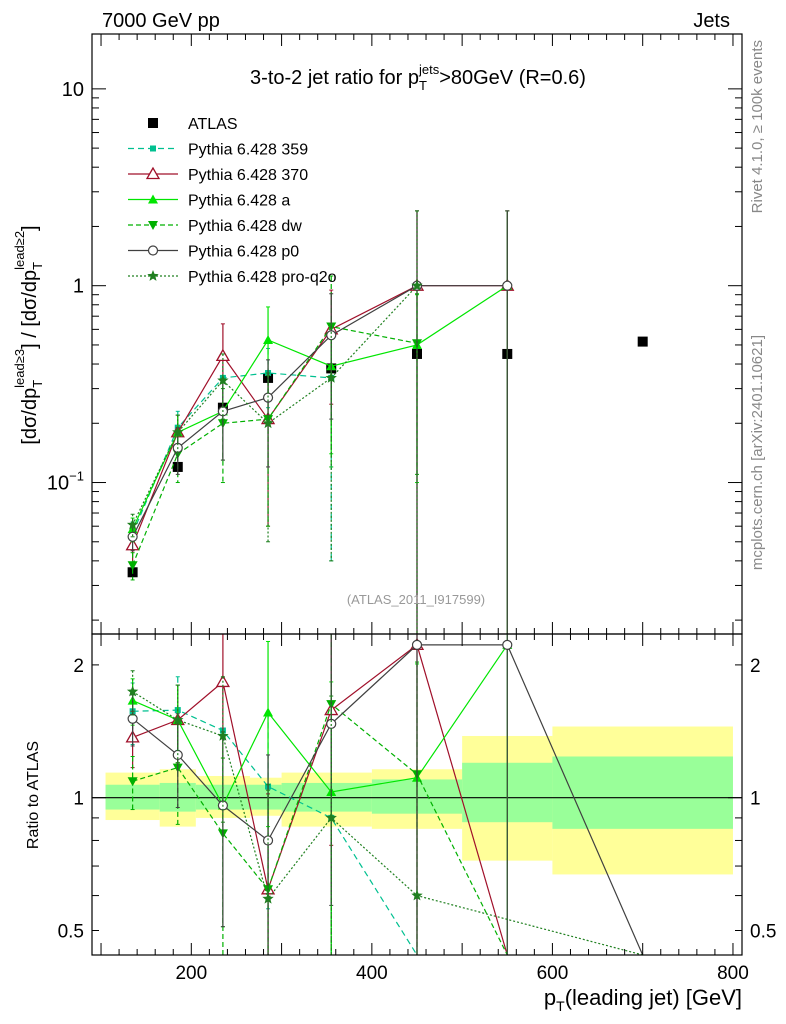 The image size is (786, 1024). Describe the element at coordinates (30, 228) in the screenshot. I see `ylabel-end: ]` at that location.